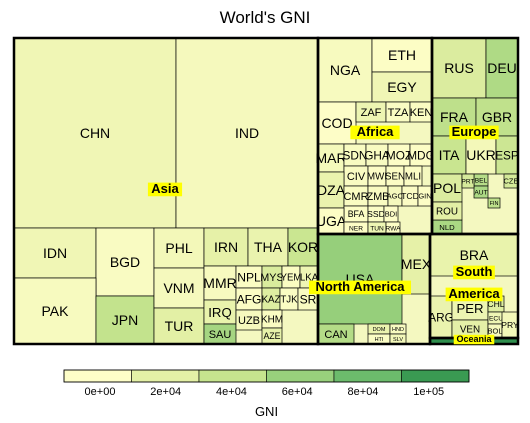  I want to click on cell-label-tur: TUR, so click(179, 326).